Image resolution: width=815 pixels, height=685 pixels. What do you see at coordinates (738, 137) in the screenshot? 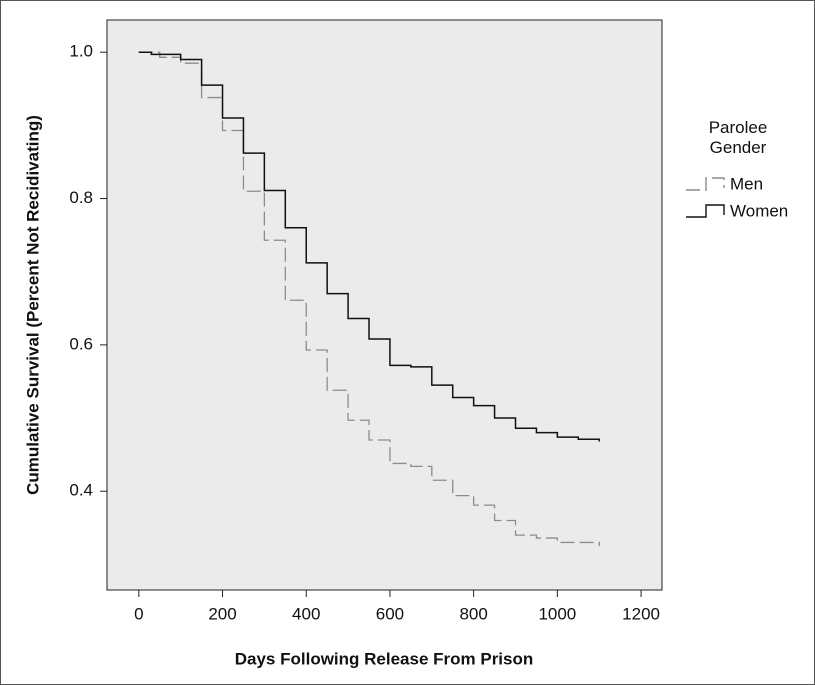
I see `legend-title: Parolee Gender` at bounding box center [738, 137].